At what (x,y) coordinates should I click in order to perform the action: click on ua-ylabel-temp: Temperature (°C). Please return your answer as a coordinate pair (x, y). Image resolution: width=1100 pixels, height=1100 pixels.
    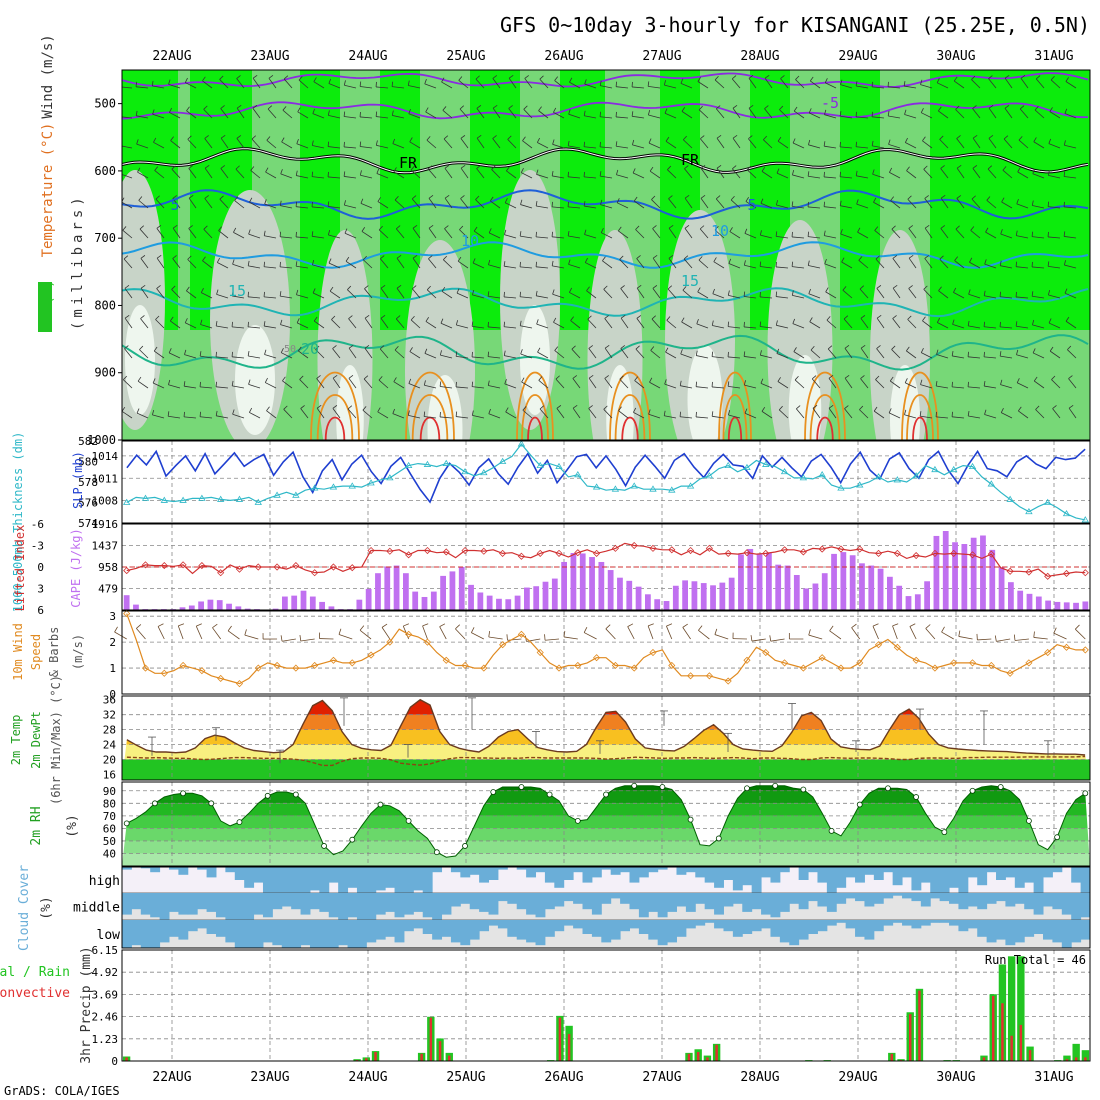
    Looking at the image, I should click on (48, 190).